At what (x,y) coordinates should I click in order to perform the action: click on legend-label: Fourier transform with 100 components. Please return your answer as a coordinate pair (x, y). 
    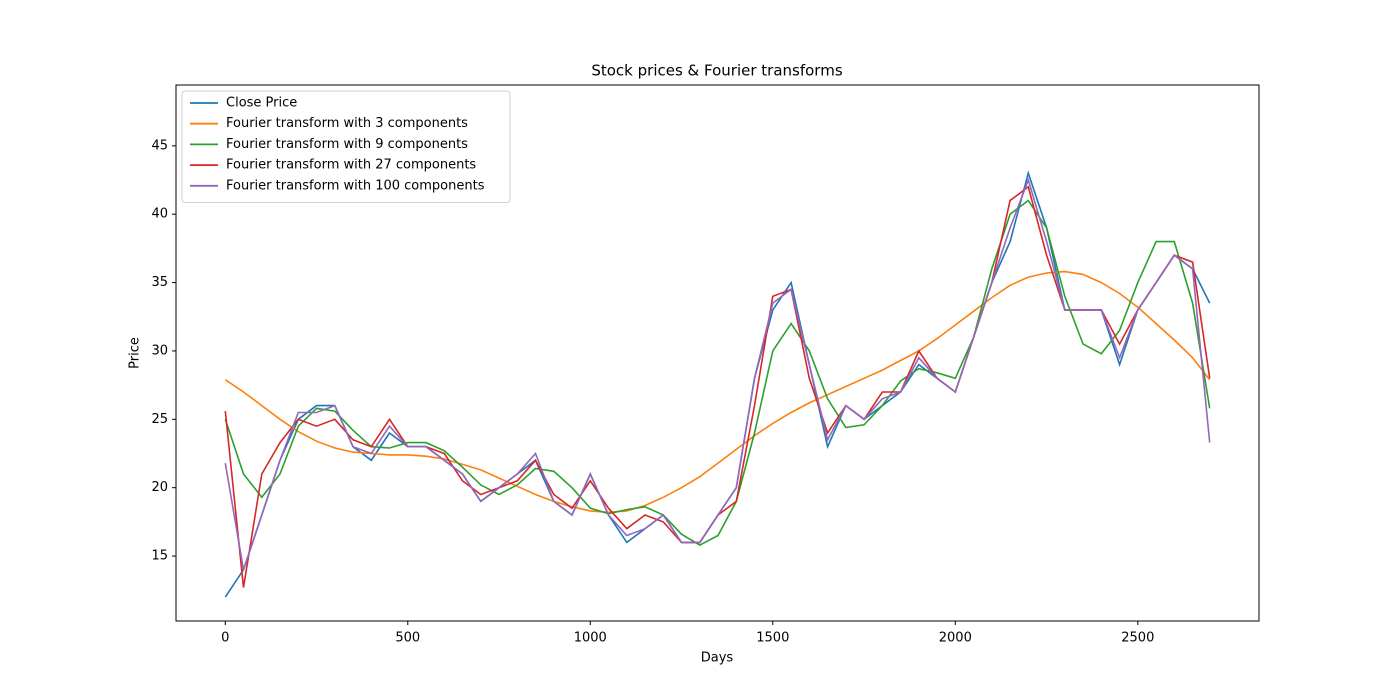
    Looking at the image, I should click on (355, 185).